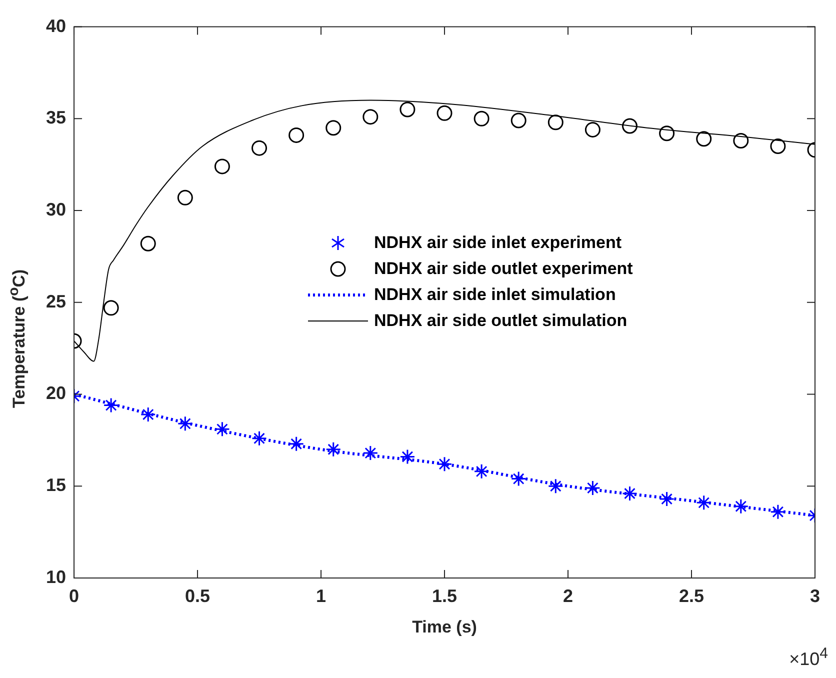 This screenshot has height=678, width=836. Describe the element at coordinates (444, 626) in the screenshot. I see `x-axis-title: Time (s)` at that location.